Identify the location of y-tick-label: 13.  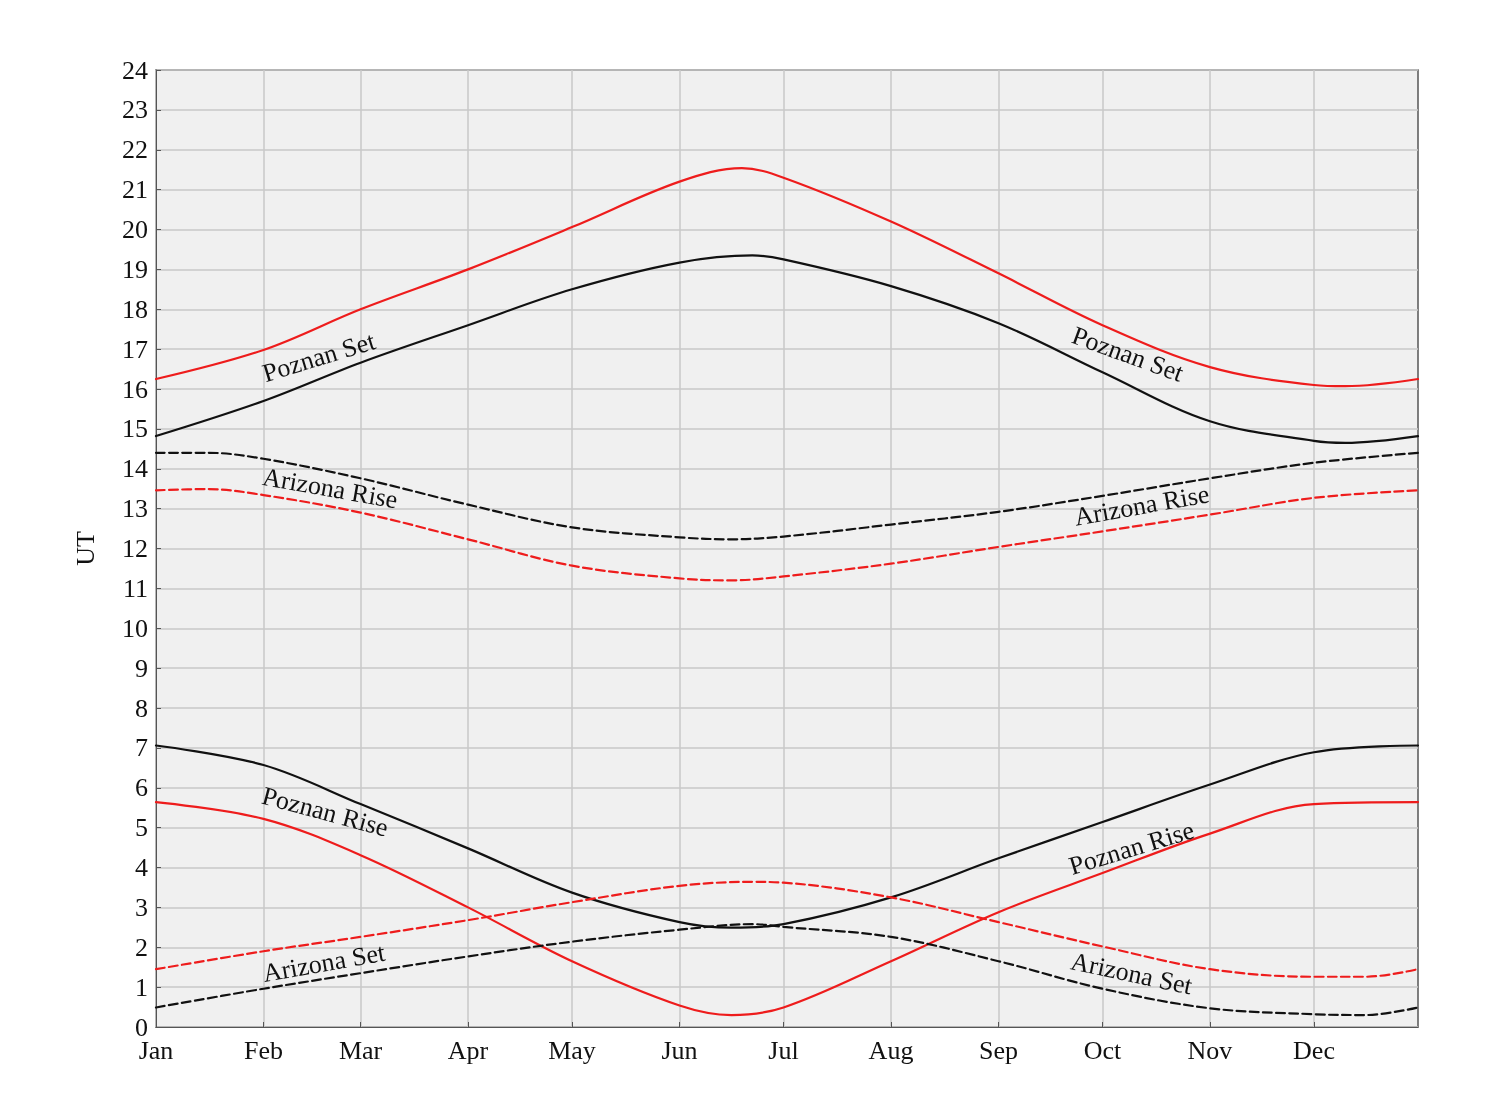
(135, 509).